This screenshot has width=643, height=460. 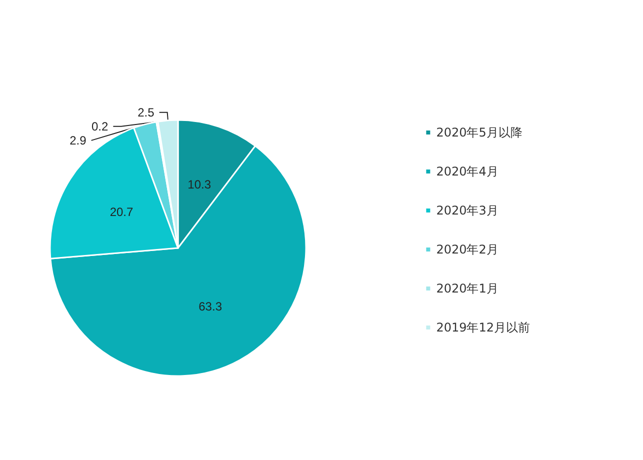 What do you see at coordinates (100, 126) in the screenshot?
I see `data-label: 0.2` at bounding box center [100, 126].